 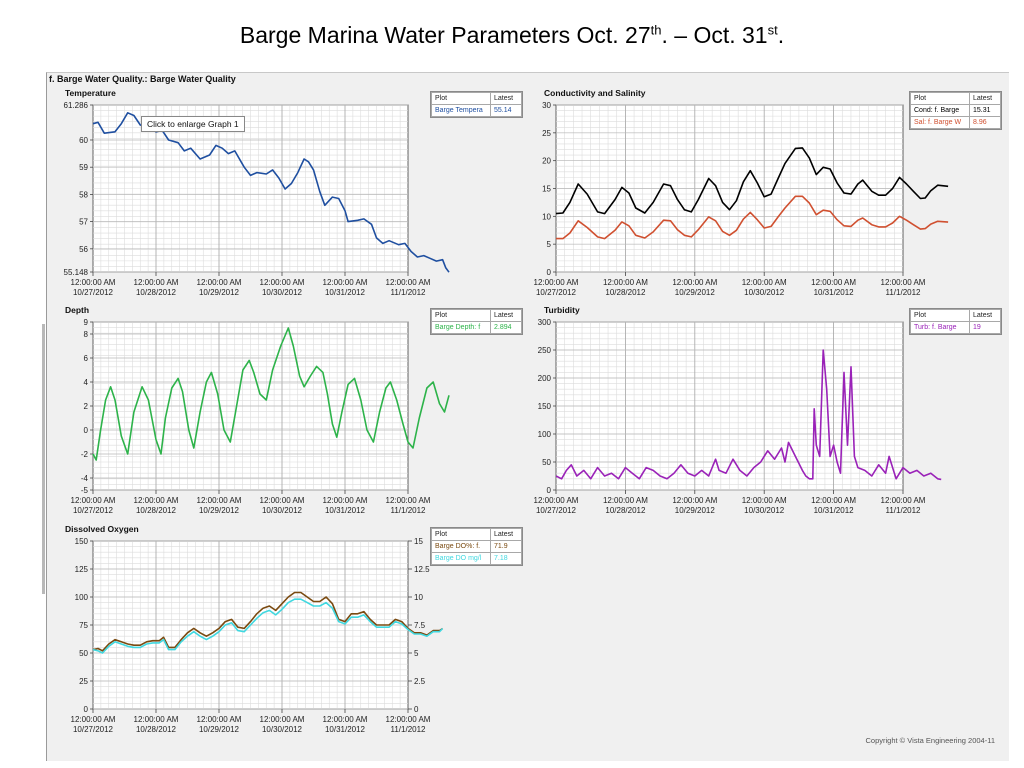 What do you see at coordinates (416, 709) in the screenshot?
I see `y2-tick-label: 0` at bounding box center [416, 709].